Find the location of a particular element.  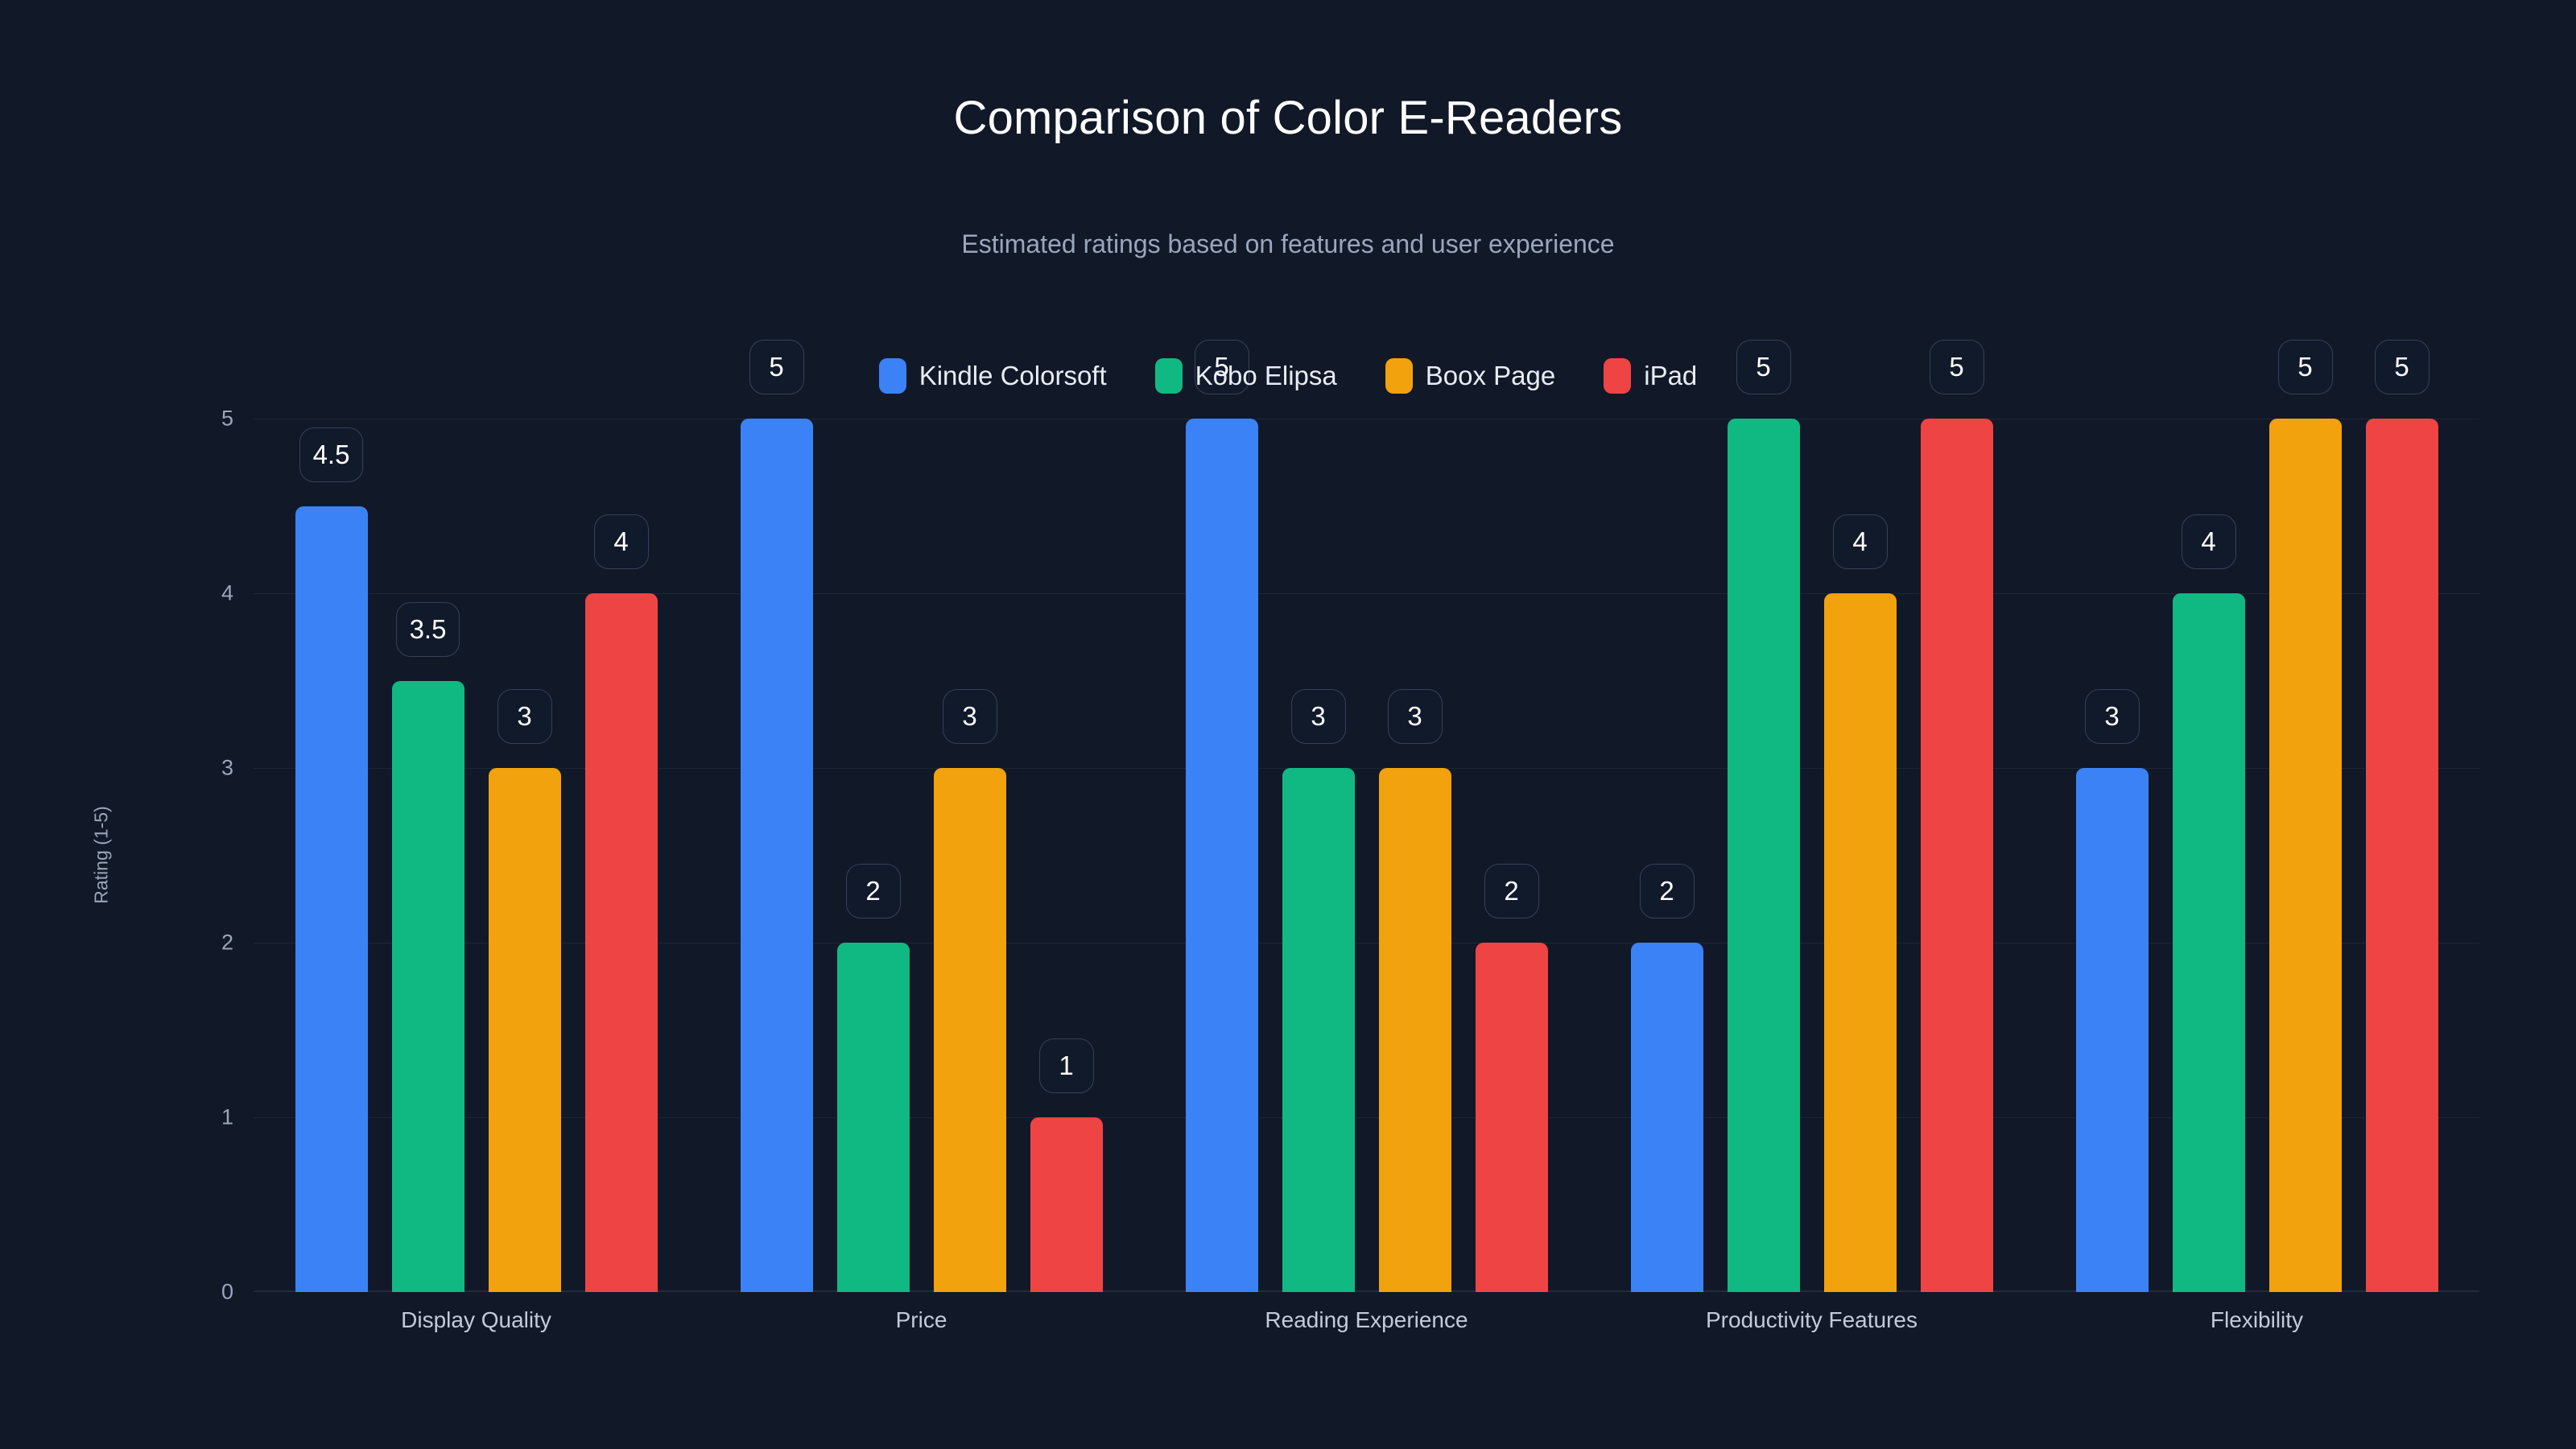

bar-value-label: 3.5 is located at coordinates (427, 629).